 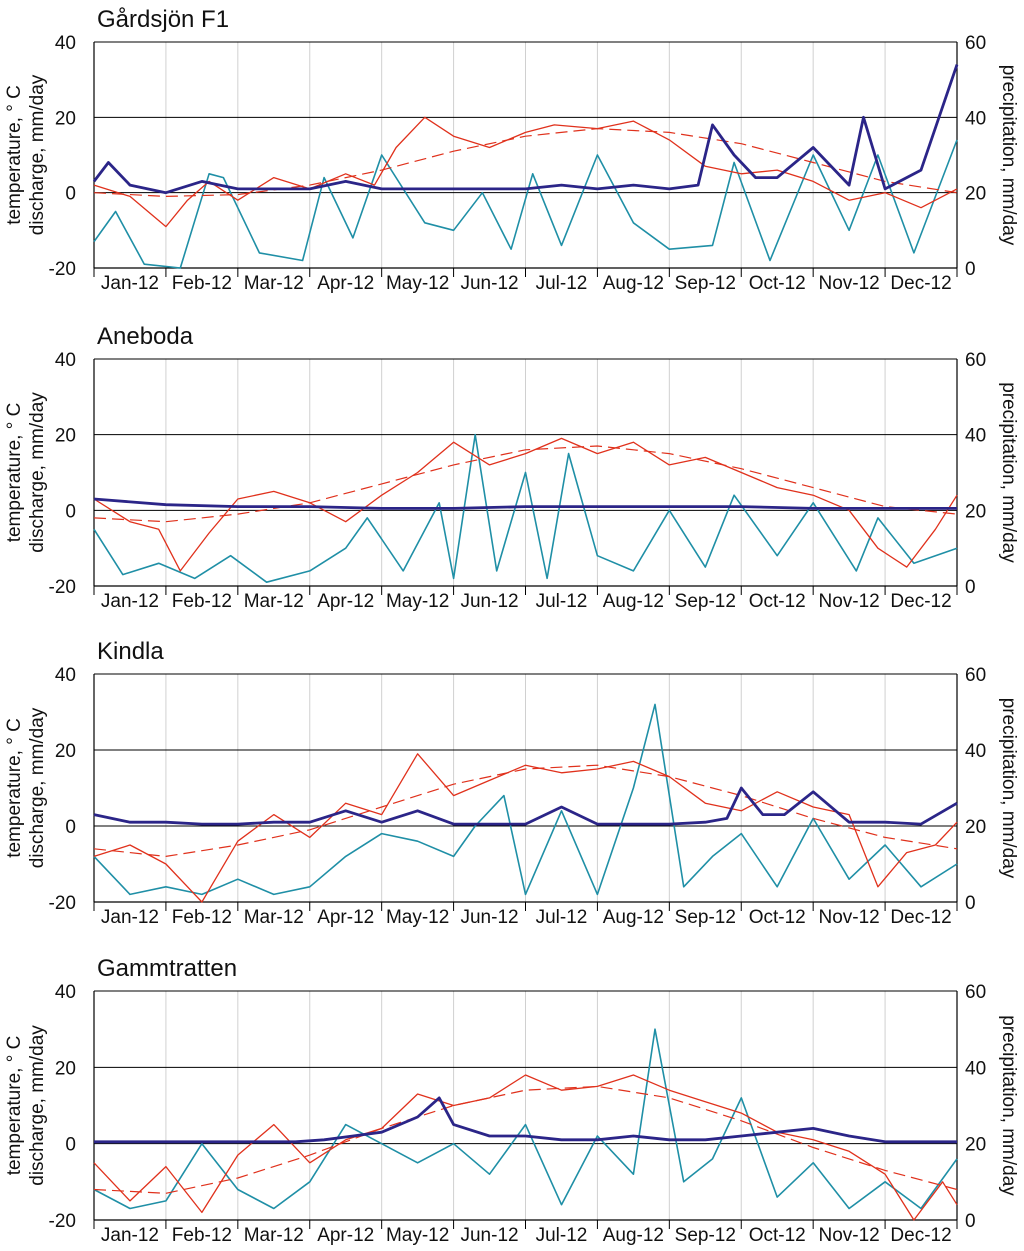 I want to click on chart-title: Gammtratten, so click(x=167, y=968).